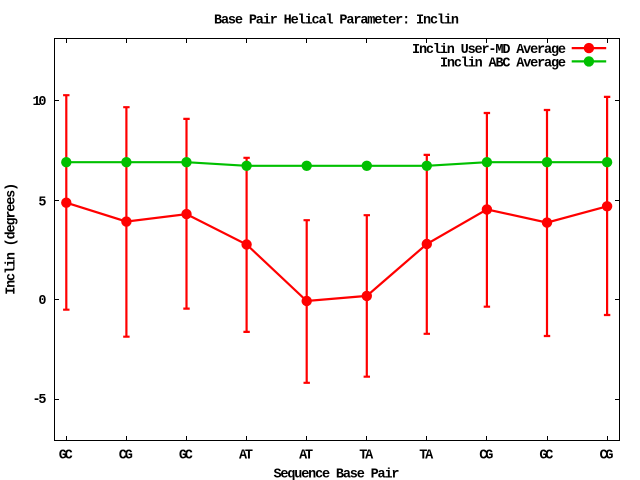 This screenshot has height=480, width=640. I want to click on svg-text: Sequence Base Pair, so click(337, 473).